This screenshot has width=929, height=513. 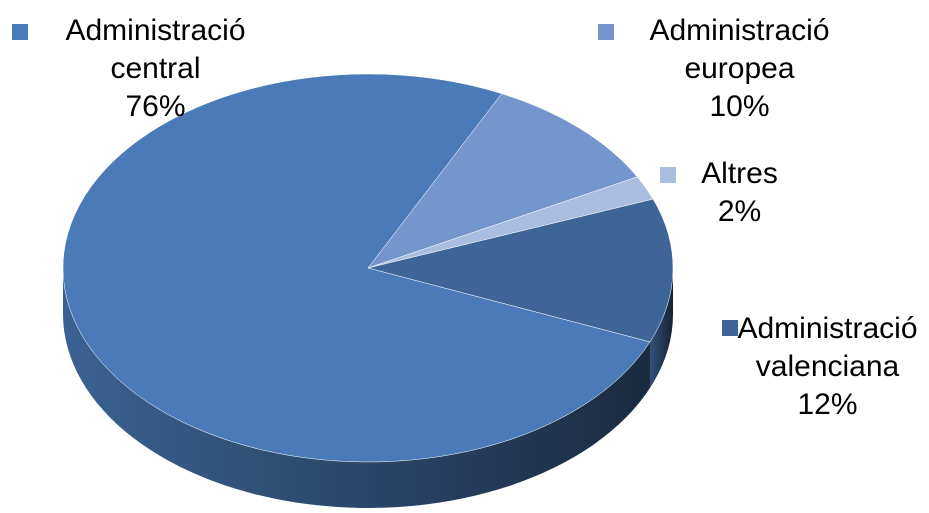 I want to click on data-label: Altres 2%, so click(x=739, y=193).